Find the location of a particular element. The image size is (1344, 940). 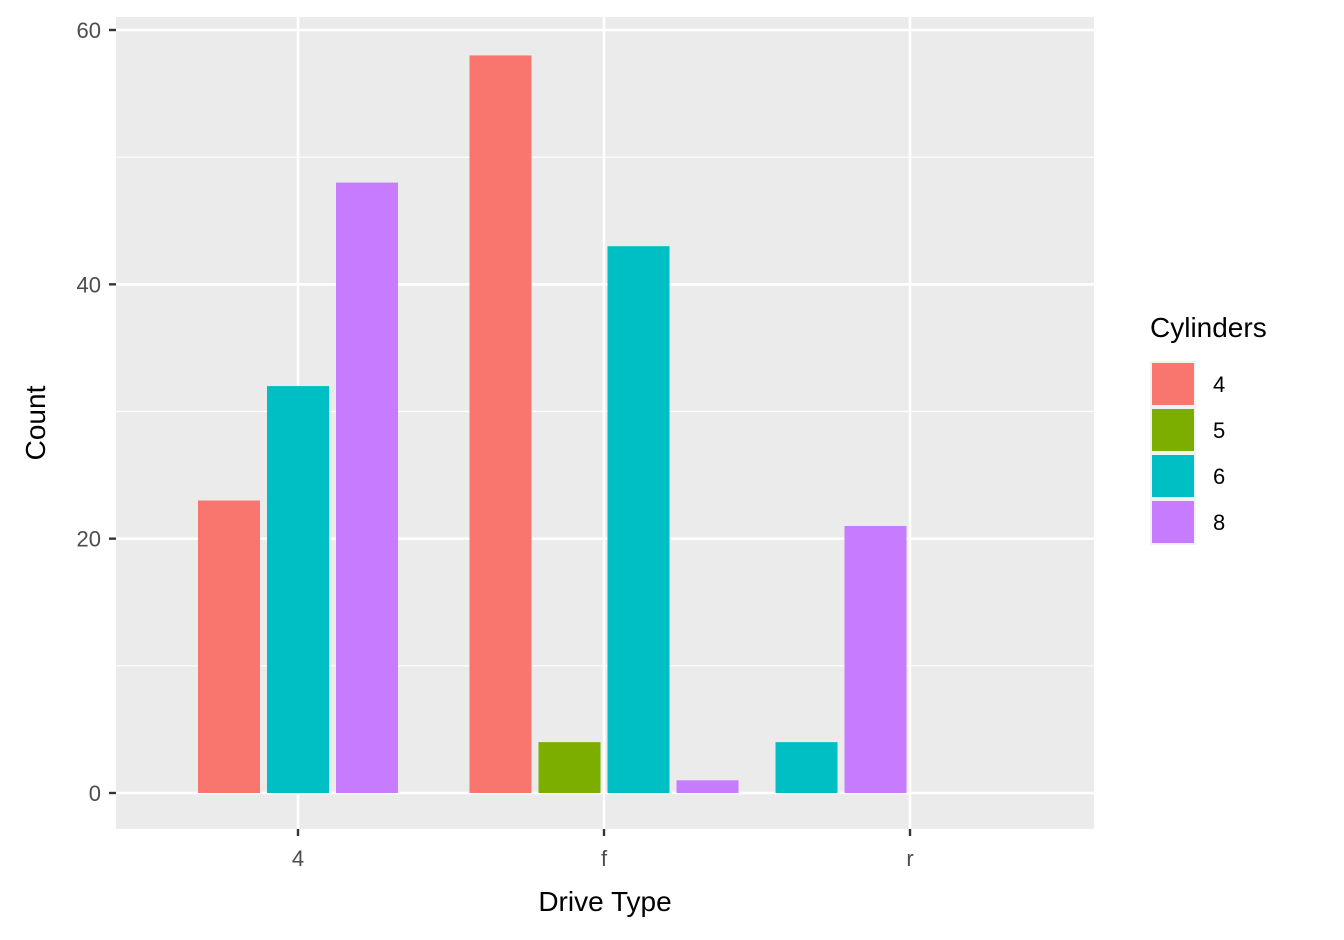

bar-4-cyl4 is located at coordinates (229, 646).